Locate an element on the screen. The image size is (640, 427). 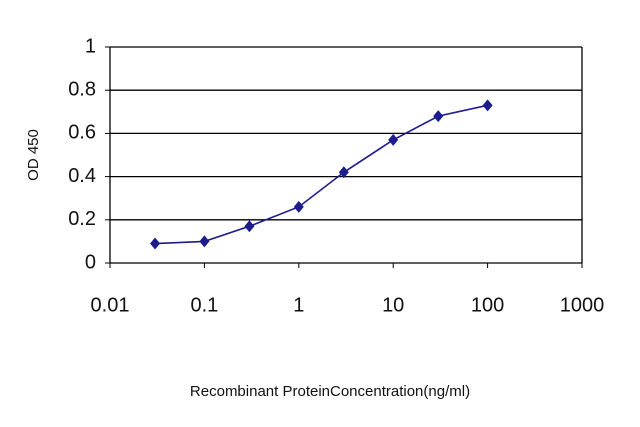
y-tick-label: 0.8 is located at coordinates (82, 89).